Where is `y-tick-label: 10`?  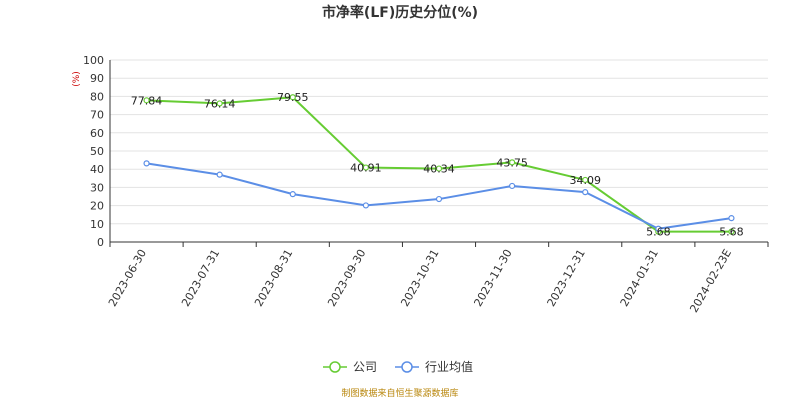 y-tick-label: 10 is located at coordinates (97, 224).